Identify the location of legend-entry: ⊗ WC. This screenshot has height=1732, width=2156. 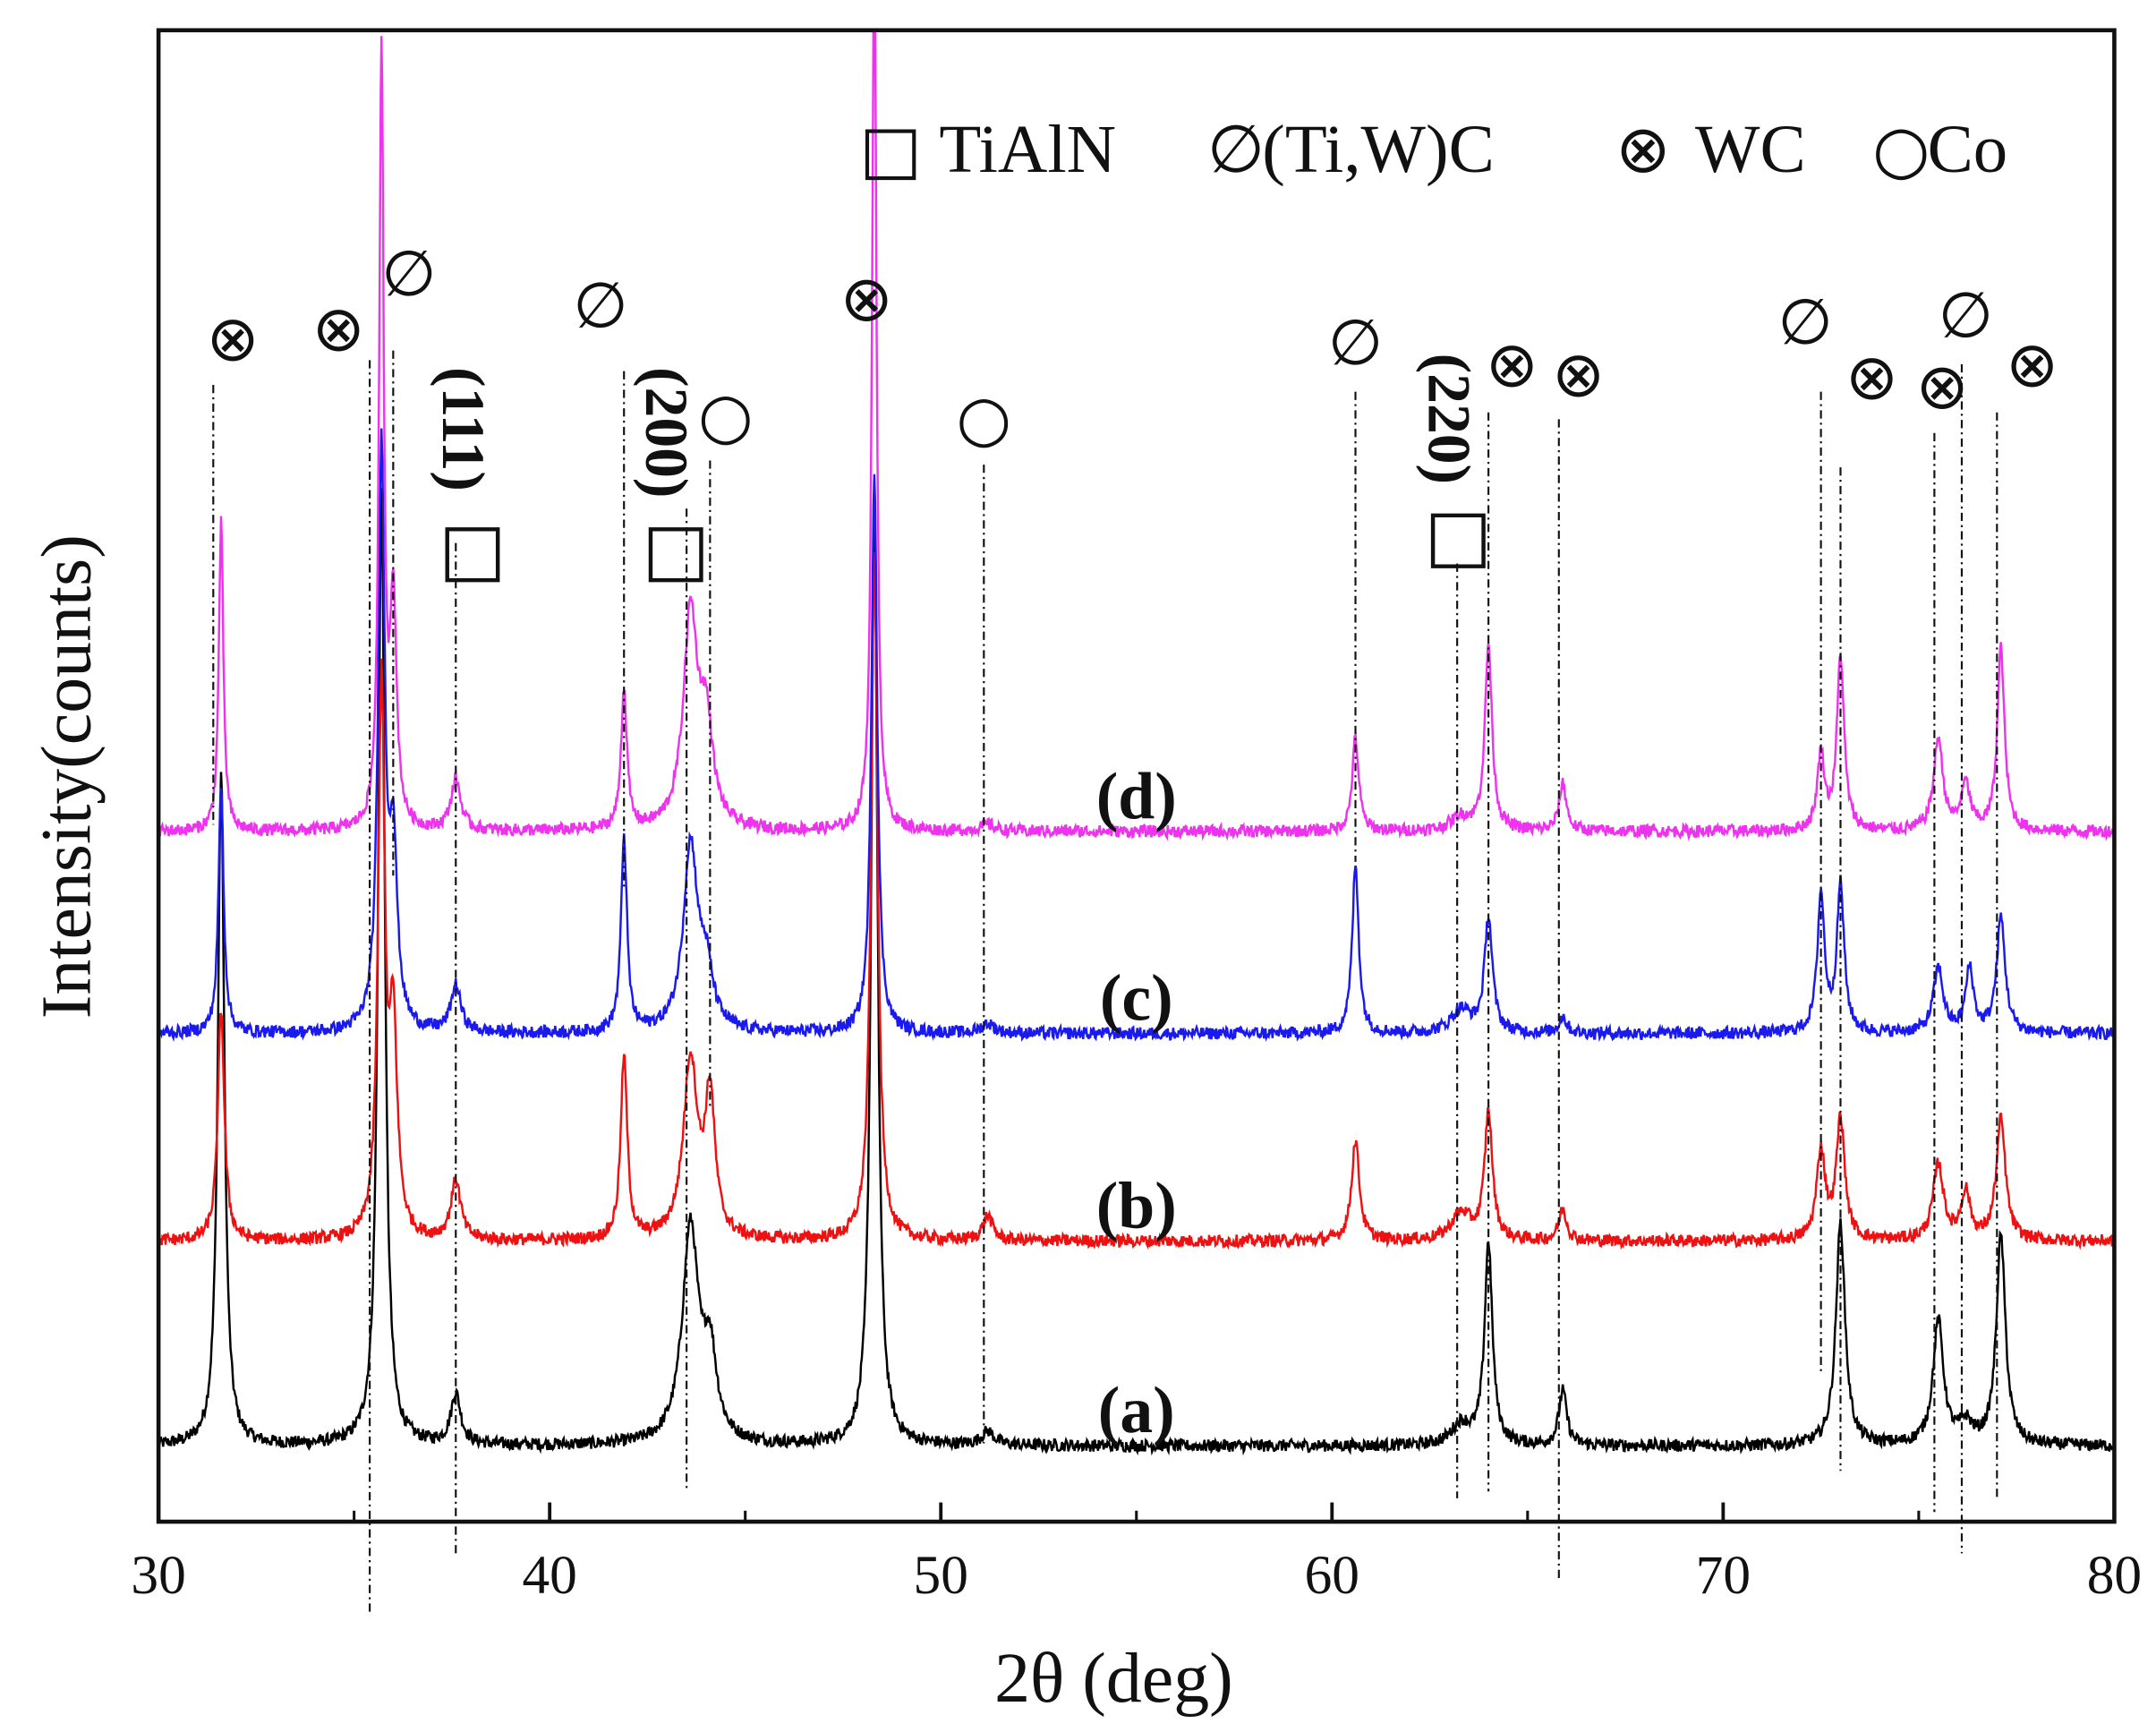
(1710, 149).